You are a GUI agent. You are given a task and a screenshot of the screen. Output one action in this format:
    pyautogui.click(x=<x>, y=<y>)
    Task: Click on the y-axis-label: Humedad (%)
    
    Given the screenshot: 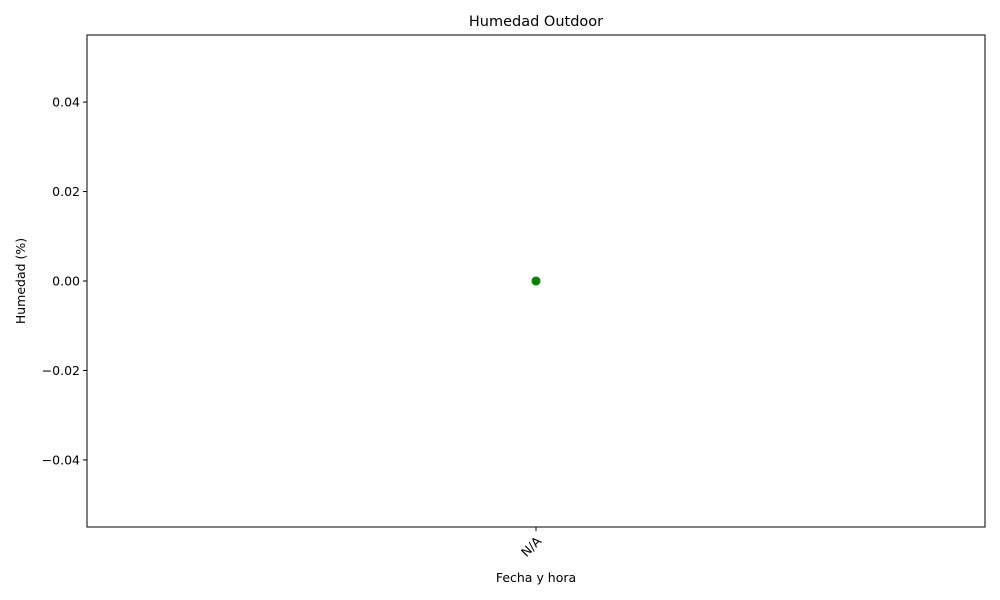 What is the action you would take?
    pyautogui.click(x=20, y=281)
    